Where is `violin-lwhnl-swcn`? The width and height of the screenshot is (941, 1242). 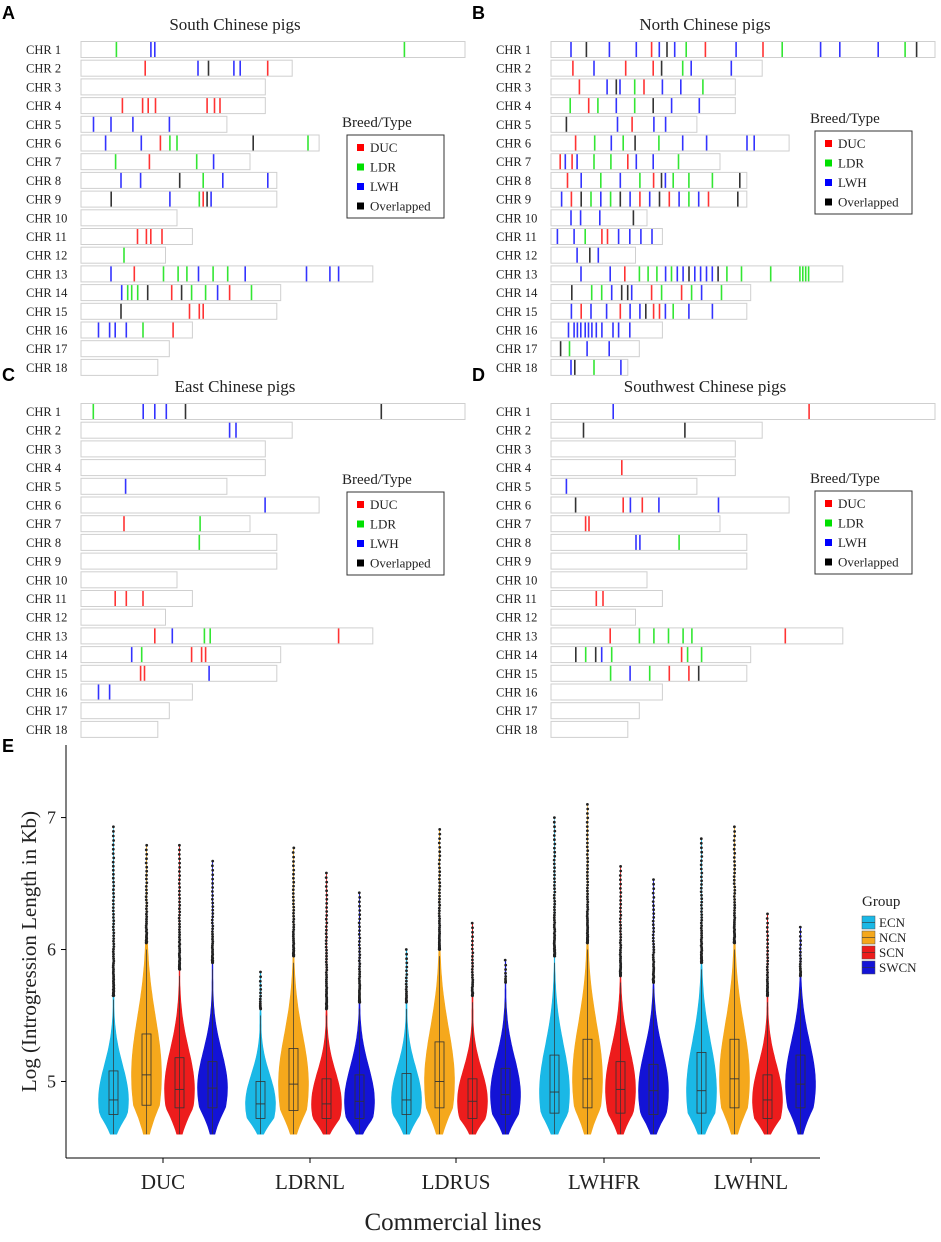 violin-lwhnl-swcn is located at coordinates (800, 1030).